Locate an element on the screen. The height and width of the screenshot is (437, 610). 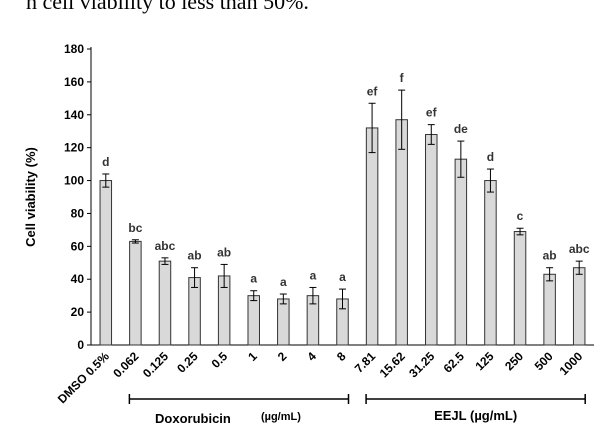
group-name: EEJL (µg/mL) is located at coordinates (475, 415).